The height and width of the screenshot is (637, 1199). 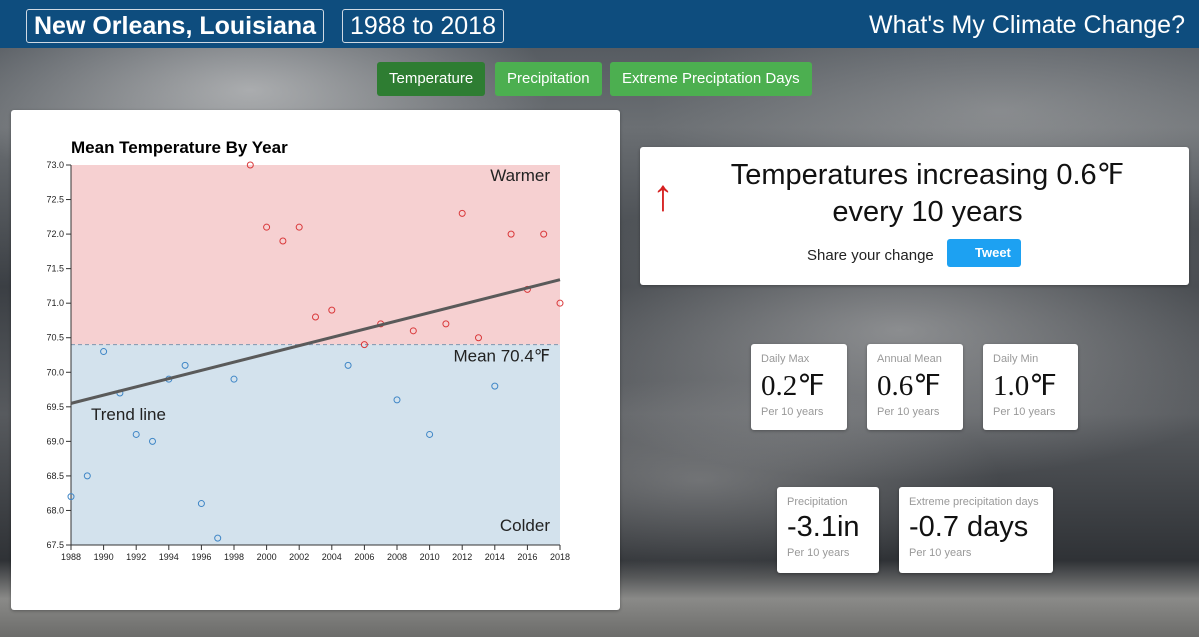 I want to click on arrow-icon: ↑, so click(x=663, y=195).